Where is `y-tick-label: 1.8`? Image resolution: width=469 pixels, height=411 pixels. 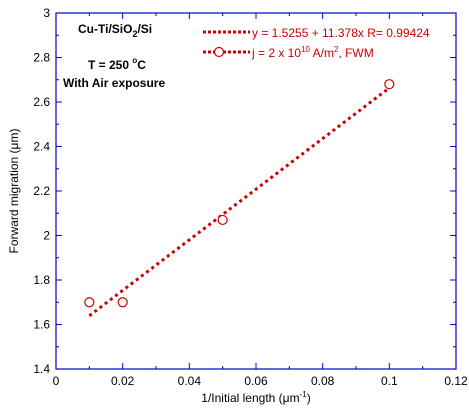
y-tick-label: 1.8 is located at coordinates (41, 280).